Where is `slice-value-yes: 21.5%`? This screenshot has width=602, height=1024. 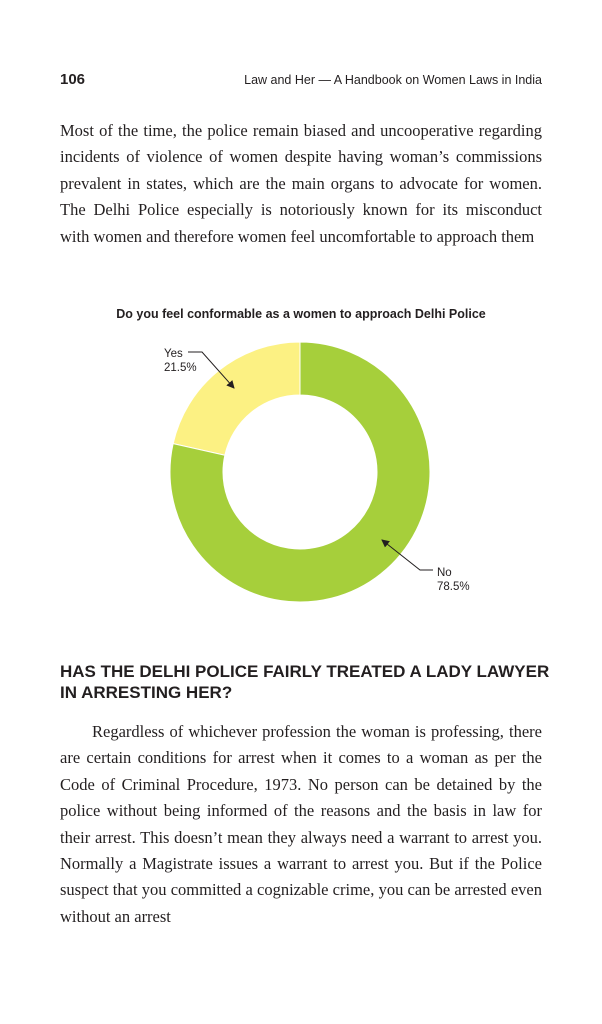
slice-value-yes: 21.5% is located at coordinates (180, 368).